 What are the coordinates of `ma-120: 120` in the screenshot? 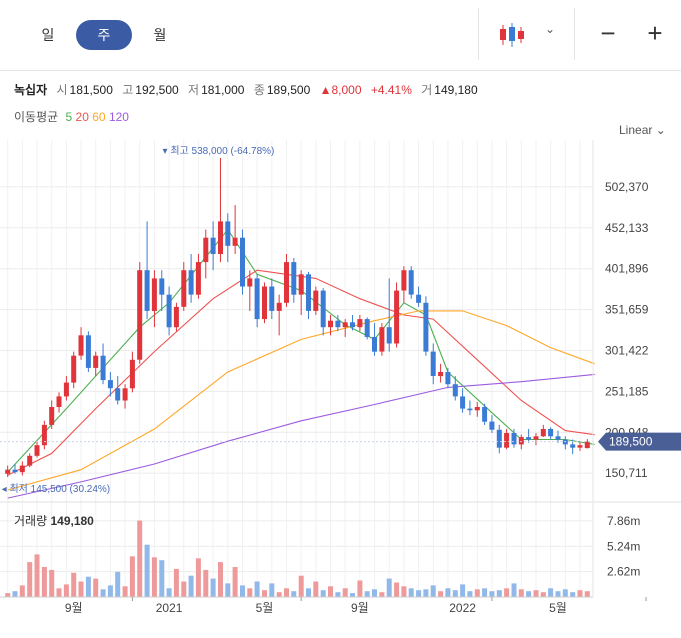 It's located at (118, 117).